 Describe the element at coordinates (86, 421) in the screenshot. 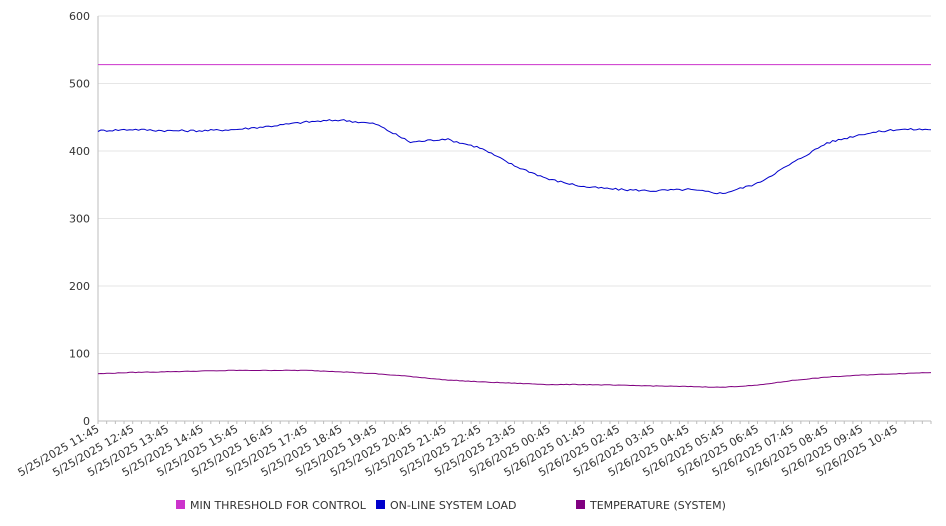

I see `y-tick-label: 0` at that location.